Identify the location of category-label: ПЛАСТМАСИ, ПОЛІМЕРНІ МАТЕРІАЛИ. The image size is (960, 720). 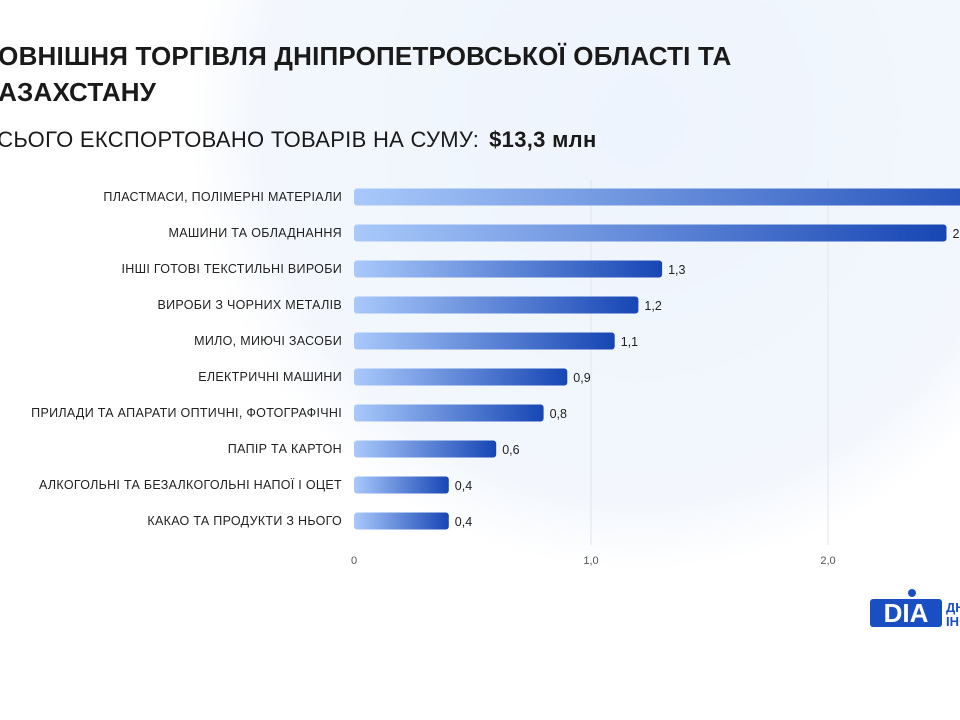
(222, 197).